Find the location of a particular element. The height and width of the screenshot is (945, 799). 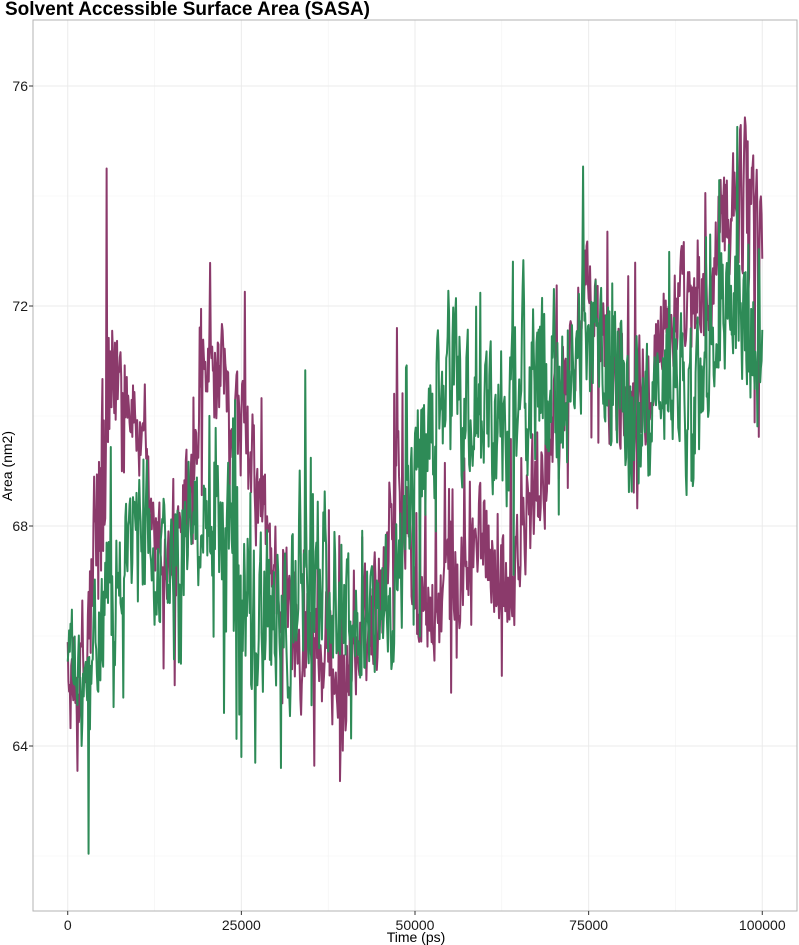

y-axis-ticks: 64 68 72 76 is located at coordinates (22, 416).